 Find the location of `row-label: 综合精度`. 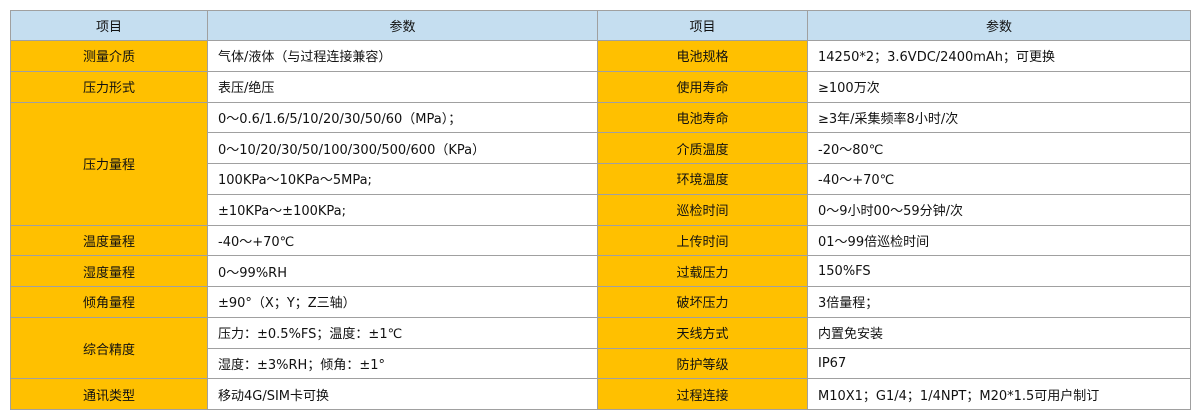

row-label: 综合精度 is located at coordinates (109, 348).